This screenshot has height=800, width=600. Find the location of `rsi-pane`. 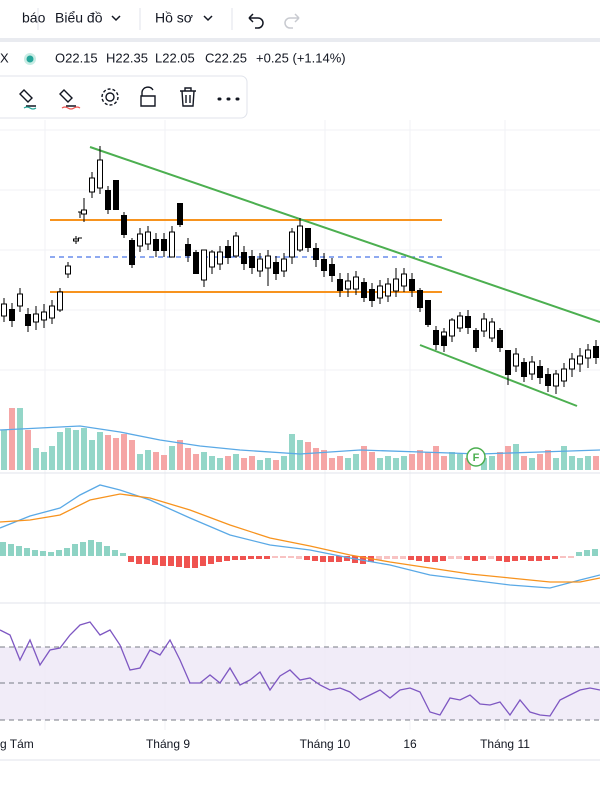

rsi-pane is located at coordinates (300, 671).